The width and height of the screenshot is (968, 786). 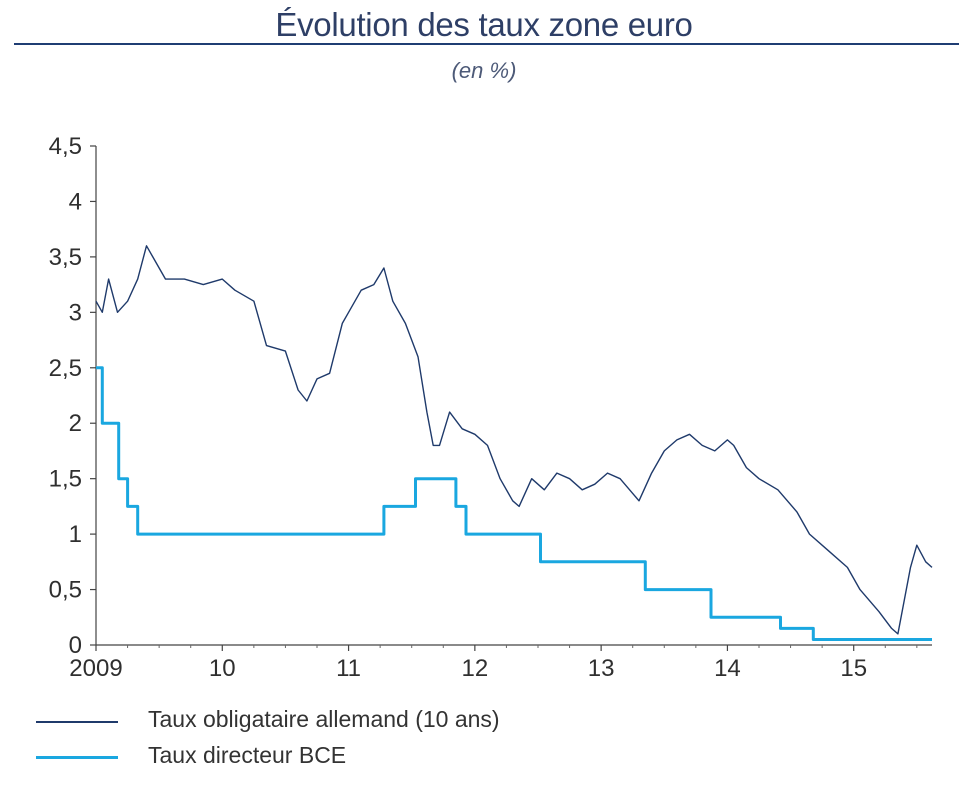 I want to click on x-tick-label: 12, so click(x=475, y=668).